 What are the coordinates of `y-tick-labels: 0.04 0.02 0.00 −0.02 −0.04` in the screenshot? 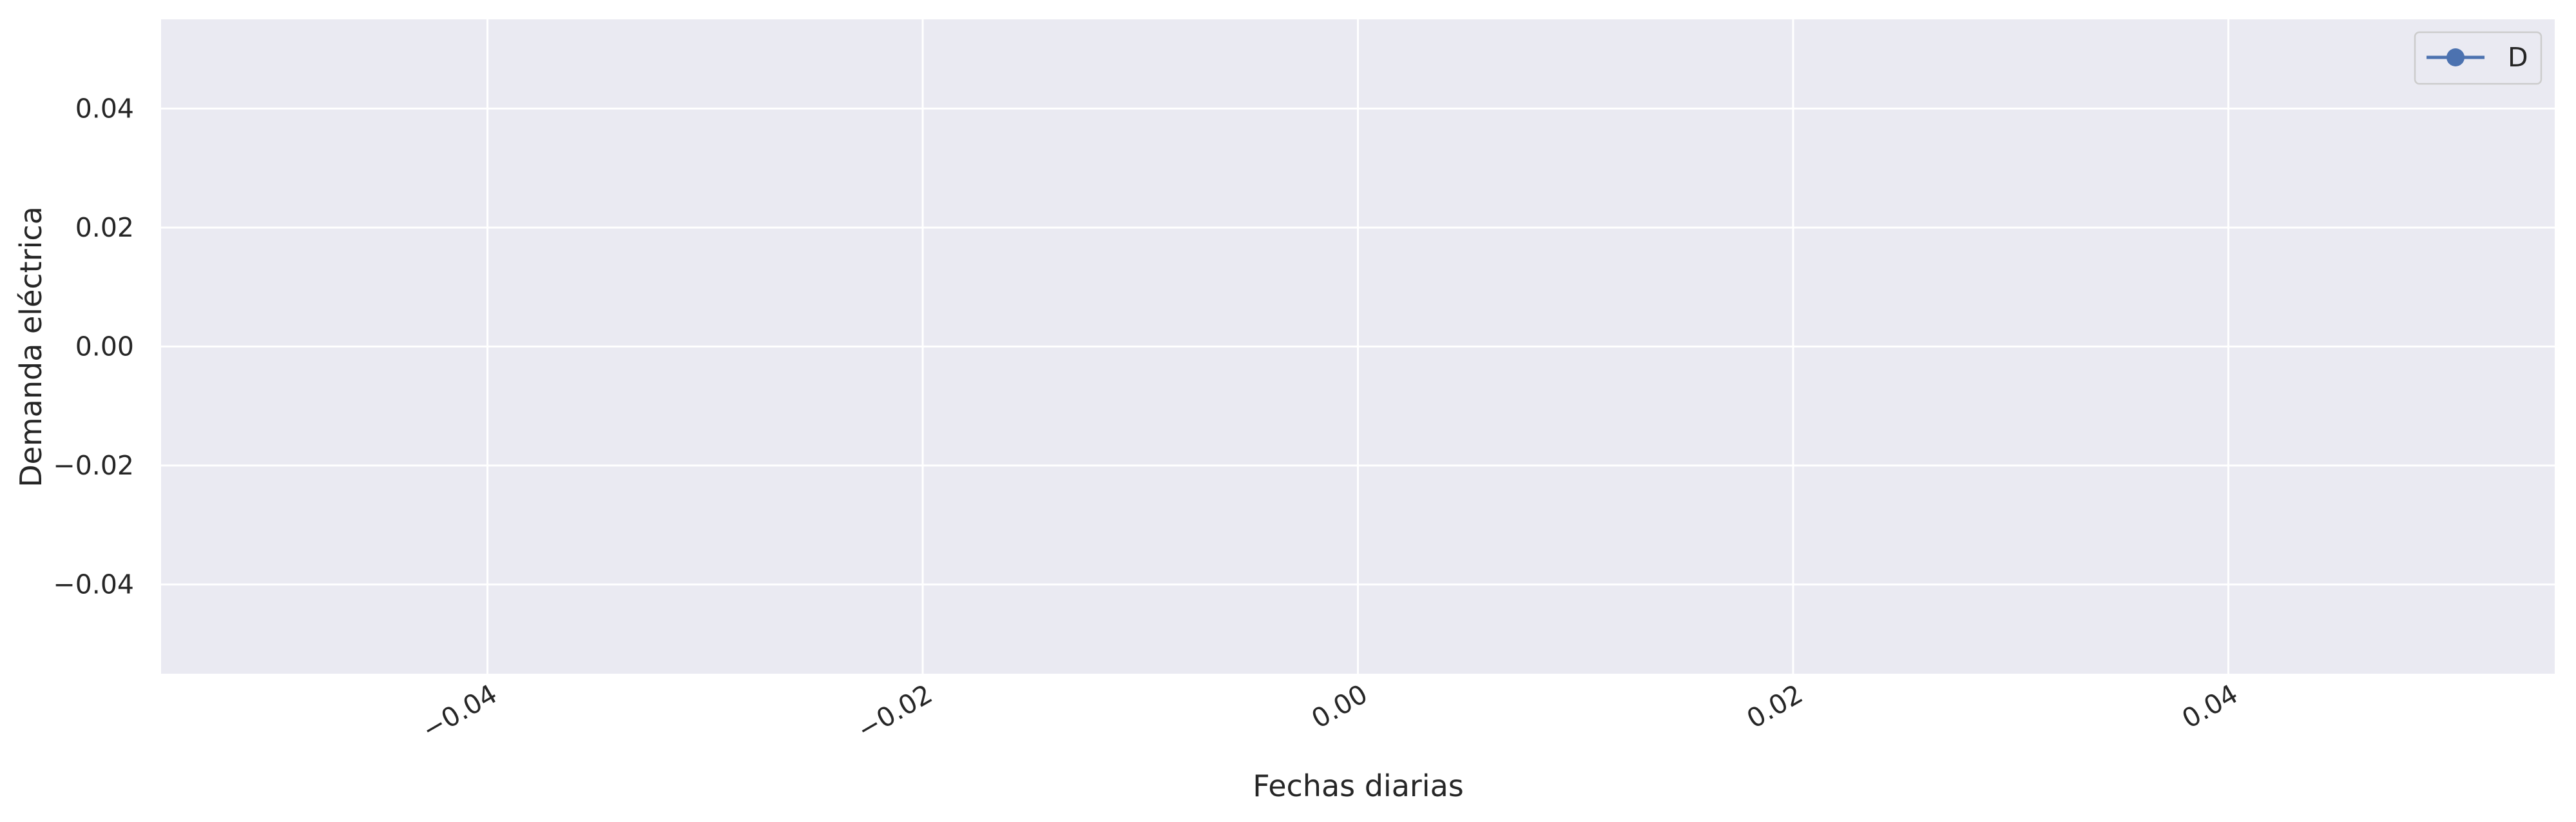 It's located at (93, 346).